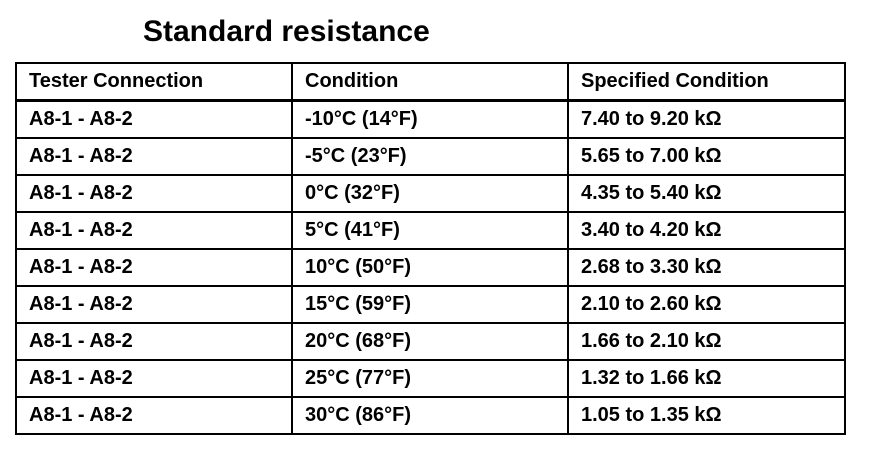  Describe the element at coordinates (706, 304) in the screenshot. I see `specified-condition-cell: 2.10 to 2.60 kΩ` at that location.